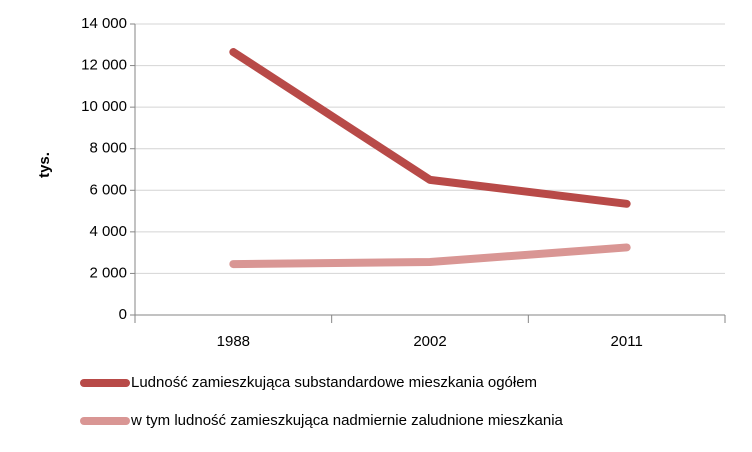 The width and height of the screenshot is (752, 452). What do you see at coordinates (430, 256) in the screenshot?
I see `series-line` at bounding box center [430, 256].